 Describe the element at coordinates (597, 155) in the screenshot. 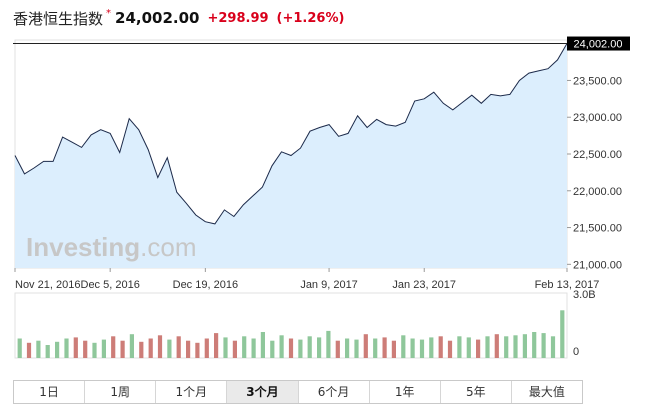

I see `y-tick-label: 22,500.00` at that location.